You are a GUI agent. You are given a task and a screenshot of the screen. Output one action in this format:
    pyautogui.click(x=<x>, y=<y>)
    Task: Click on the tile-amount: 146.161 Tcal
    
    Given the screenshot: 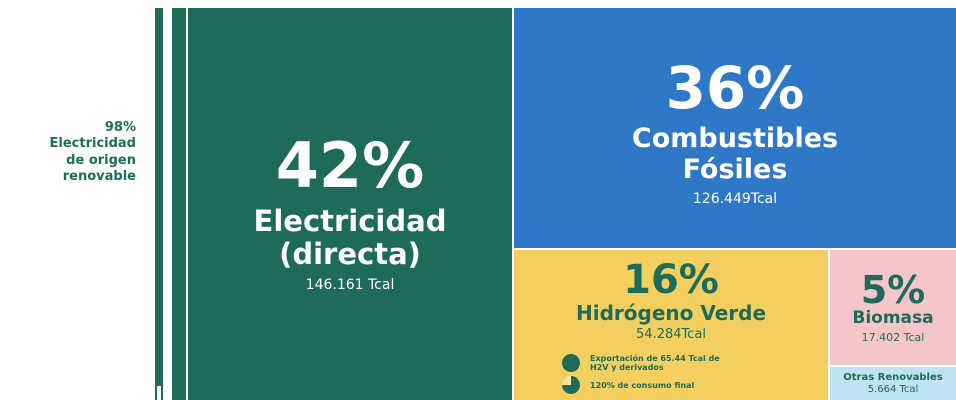 What is the action you would take?
    pyautogui.click(x=350, y=285)
    